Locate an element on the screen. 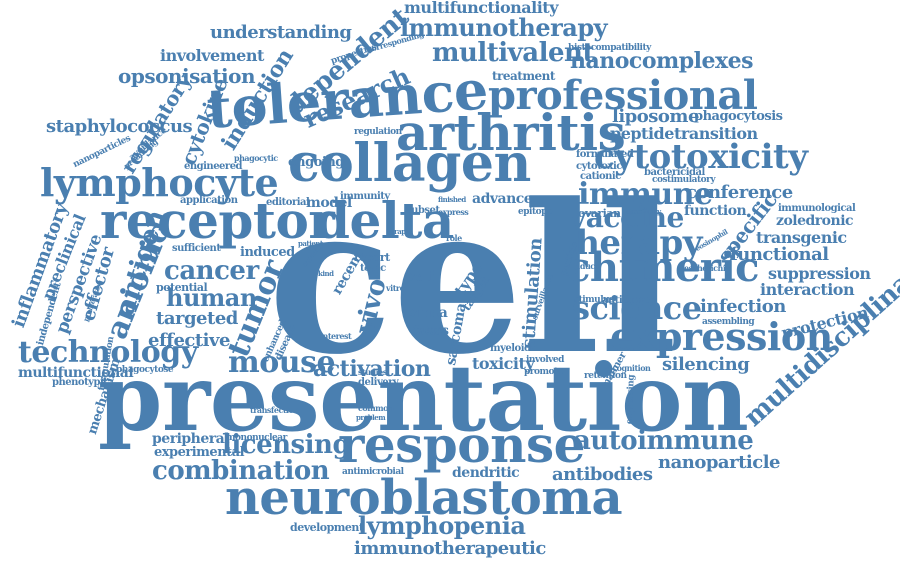  word-delivery: delivery is located at coordinates (378, 383).